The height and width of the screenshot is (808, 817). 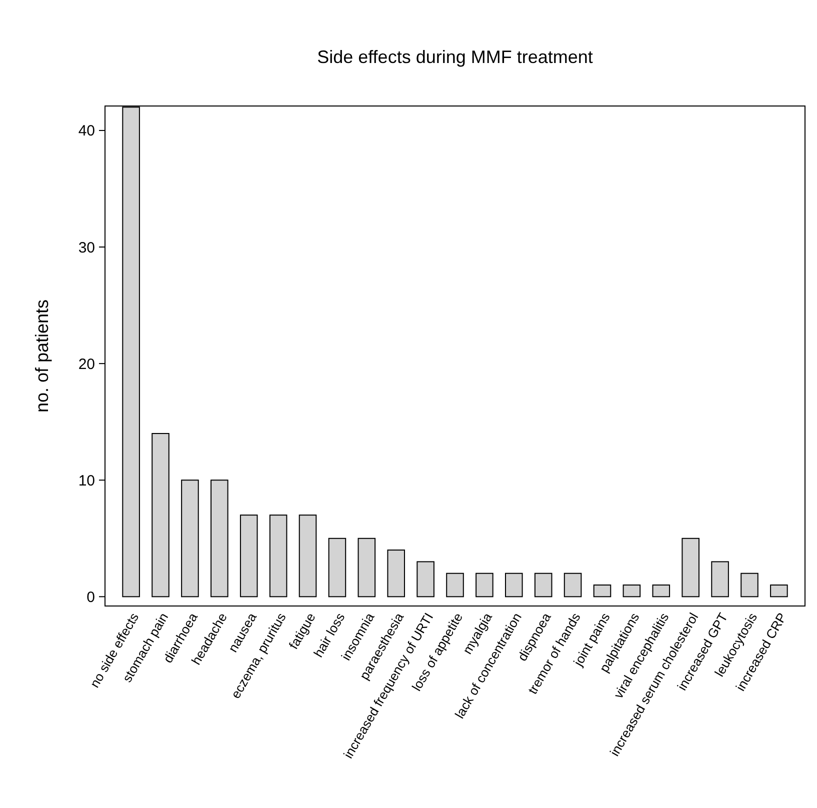 What do you see at coordinates (86, 247) in the screenshot?
I see `y-tick-label: 30` at bounding box center [86, 247].